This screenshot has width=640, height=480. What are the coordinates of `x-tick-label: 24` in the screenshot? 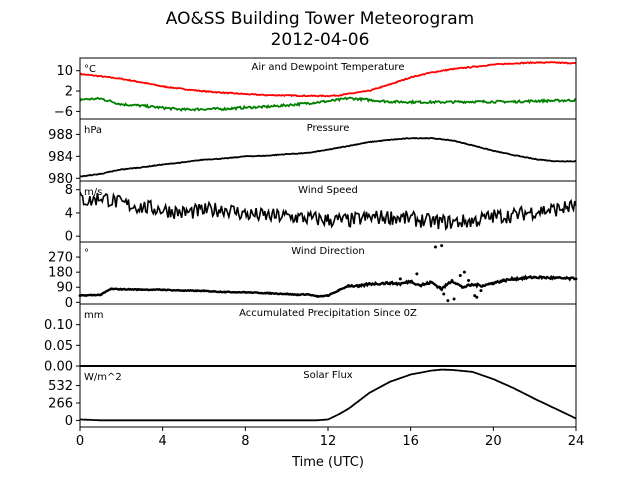 It's located at (576, 441).